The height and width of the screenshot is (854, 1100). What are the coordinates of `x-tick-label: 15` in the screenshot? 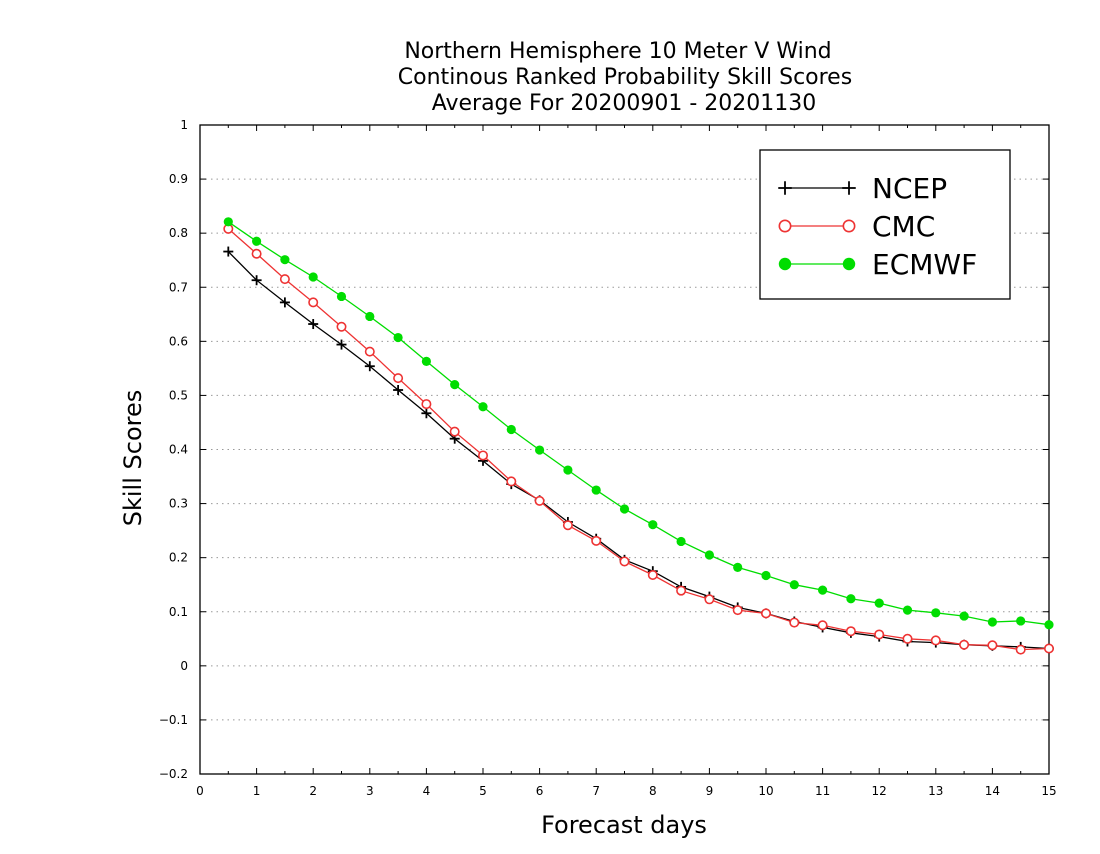 It's located at (1048, 791).